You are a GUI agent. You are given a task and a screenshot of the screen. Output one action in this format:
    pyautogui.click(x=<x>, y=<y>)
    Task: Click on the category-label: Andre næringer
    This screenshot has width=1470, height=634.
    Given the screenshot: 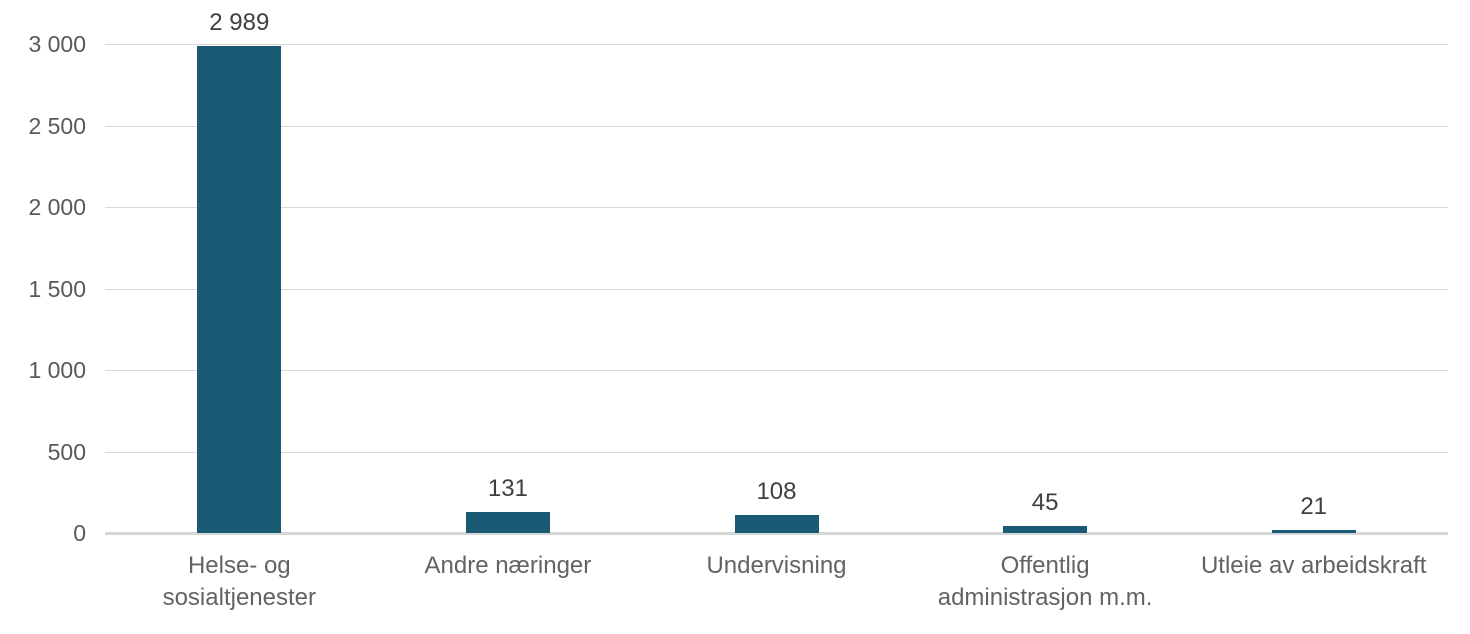 What is the action you would take?
    pyautogui.click(x=508, y=566)
    